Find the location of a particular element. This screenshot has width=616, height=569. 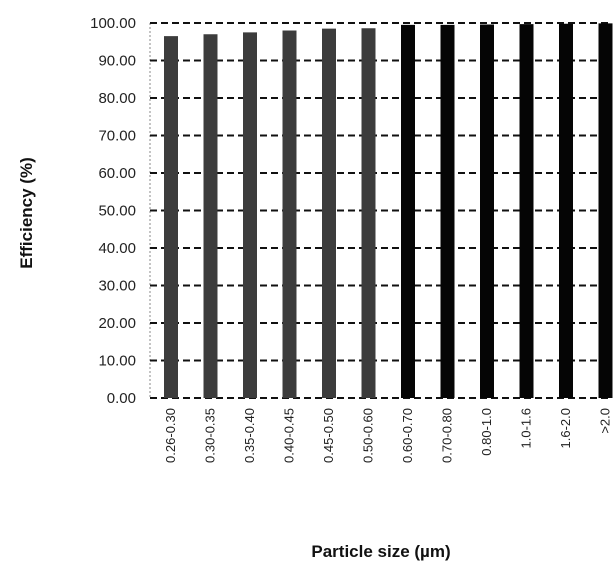

x-tick-label: 0.70-0.80 is located at coordinates (447, 435).